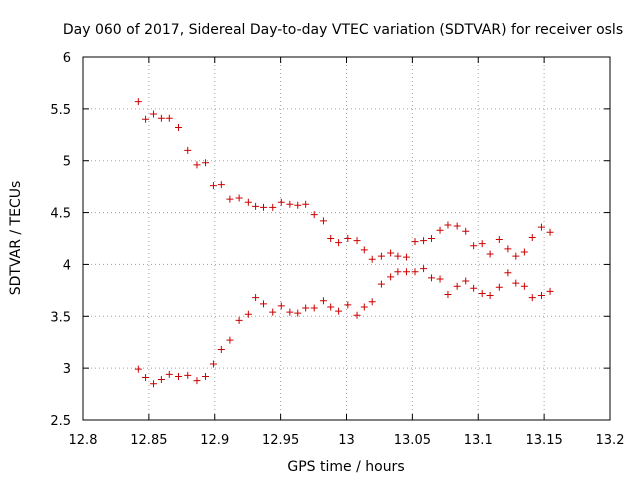 This screenshot has width=640, height=480. What do you see at coordinates (60, 317) in the screenshot?
I see `y-tick-label: 3.5` at bounding box center [60, 317].